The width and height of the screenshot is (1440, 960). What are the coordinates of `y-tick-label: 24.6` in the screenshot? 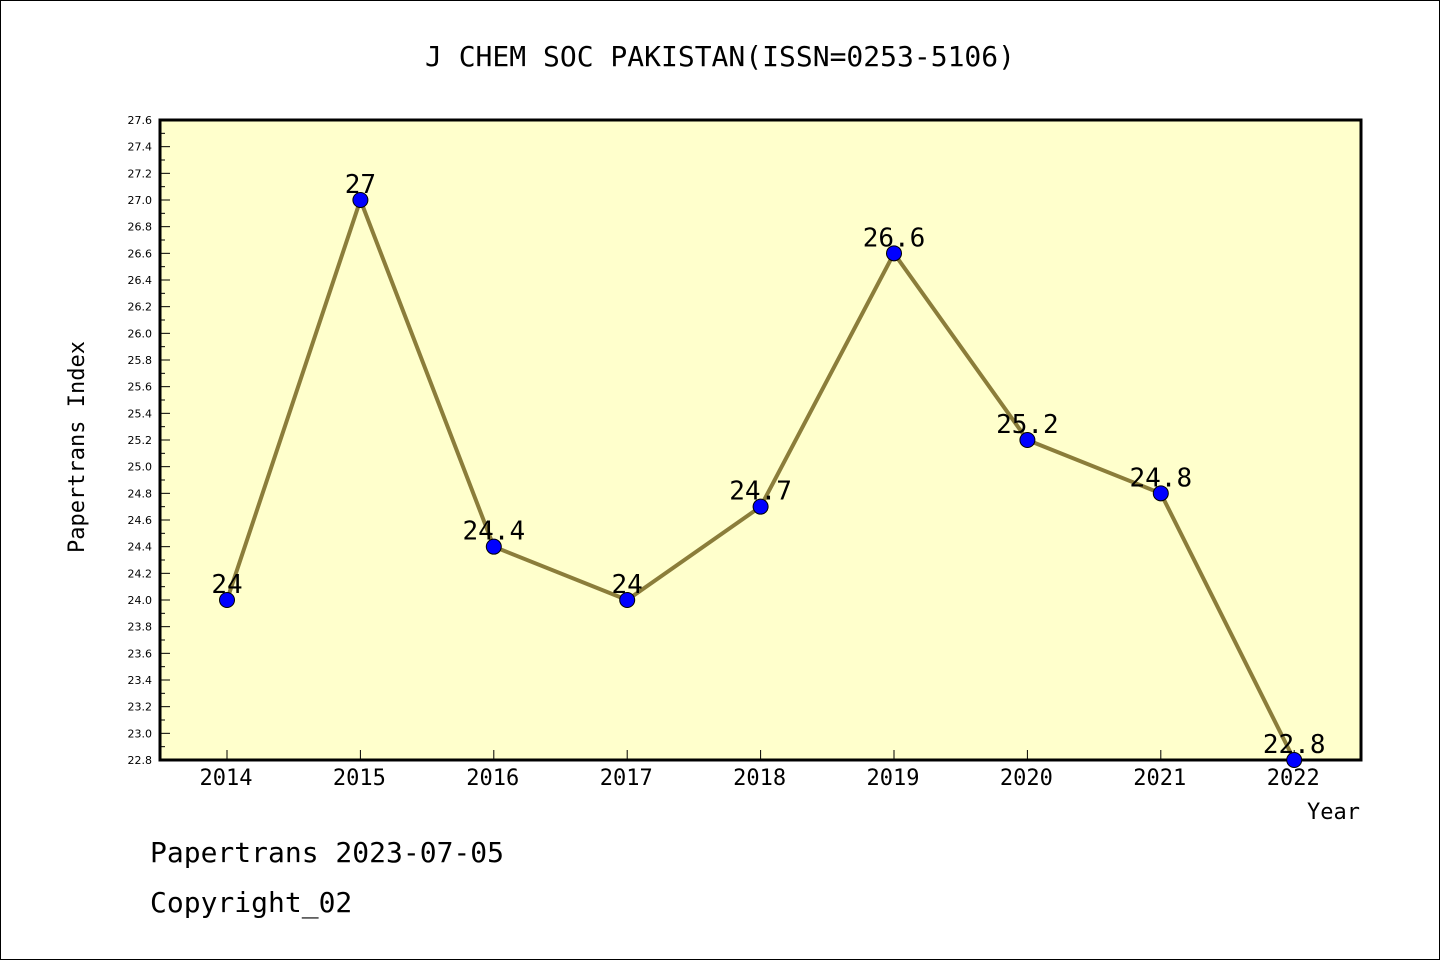 It's located at (140, 520).